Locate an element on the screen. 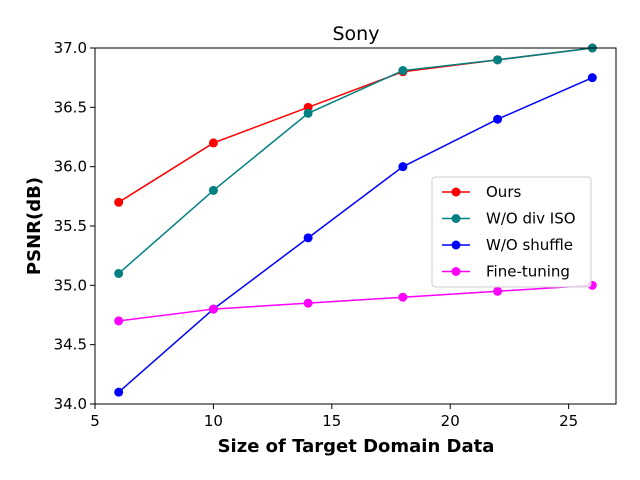  y-tick-label: 36.0 is located at coordinates (70, 167).